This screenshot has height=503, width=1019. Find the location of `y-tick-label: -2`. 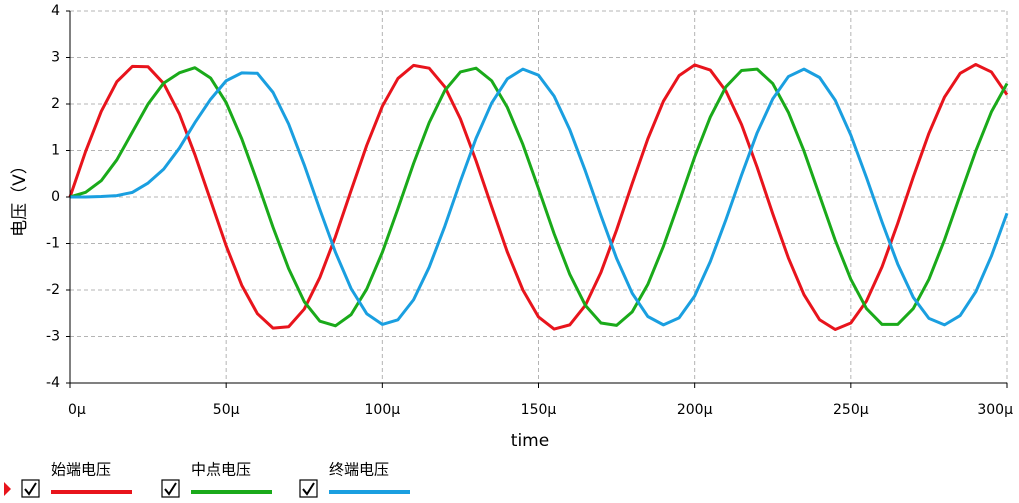

y-tick-label: -2 is located at coordinates (53, 290).